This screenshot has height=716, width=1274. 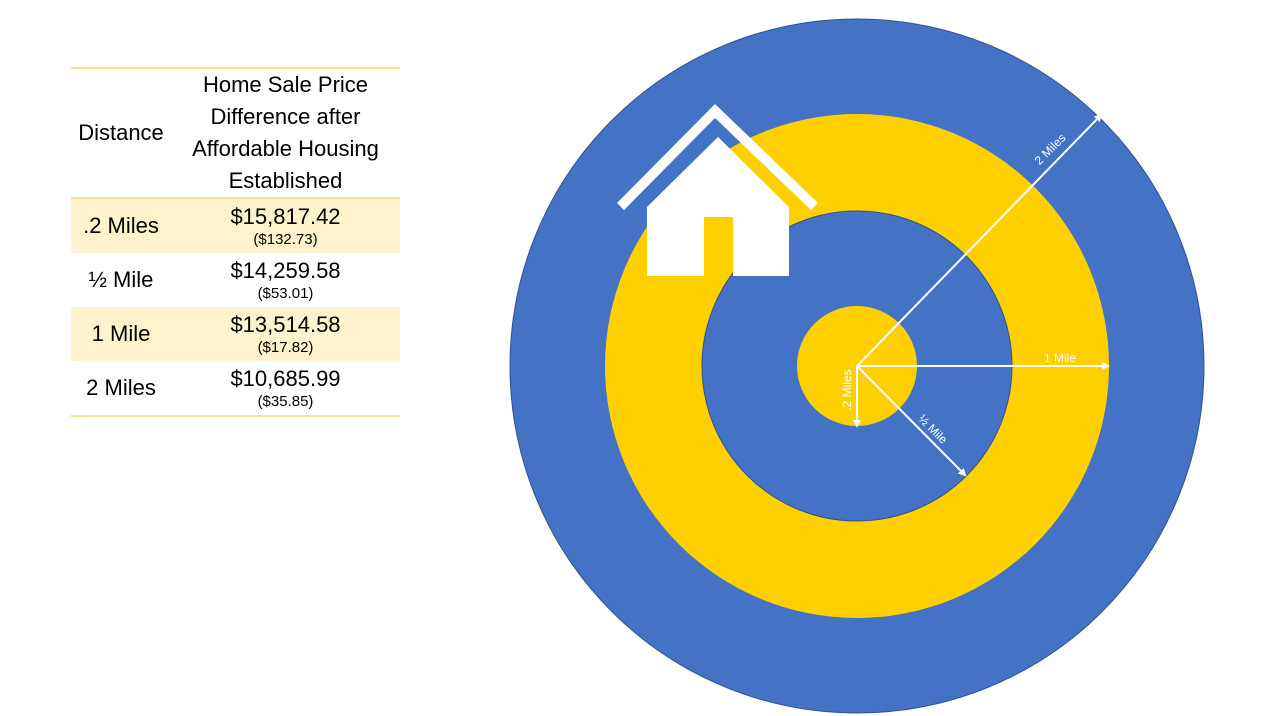 I want to click on distance-cell: .2 Miles, so click(x=121, y=225).